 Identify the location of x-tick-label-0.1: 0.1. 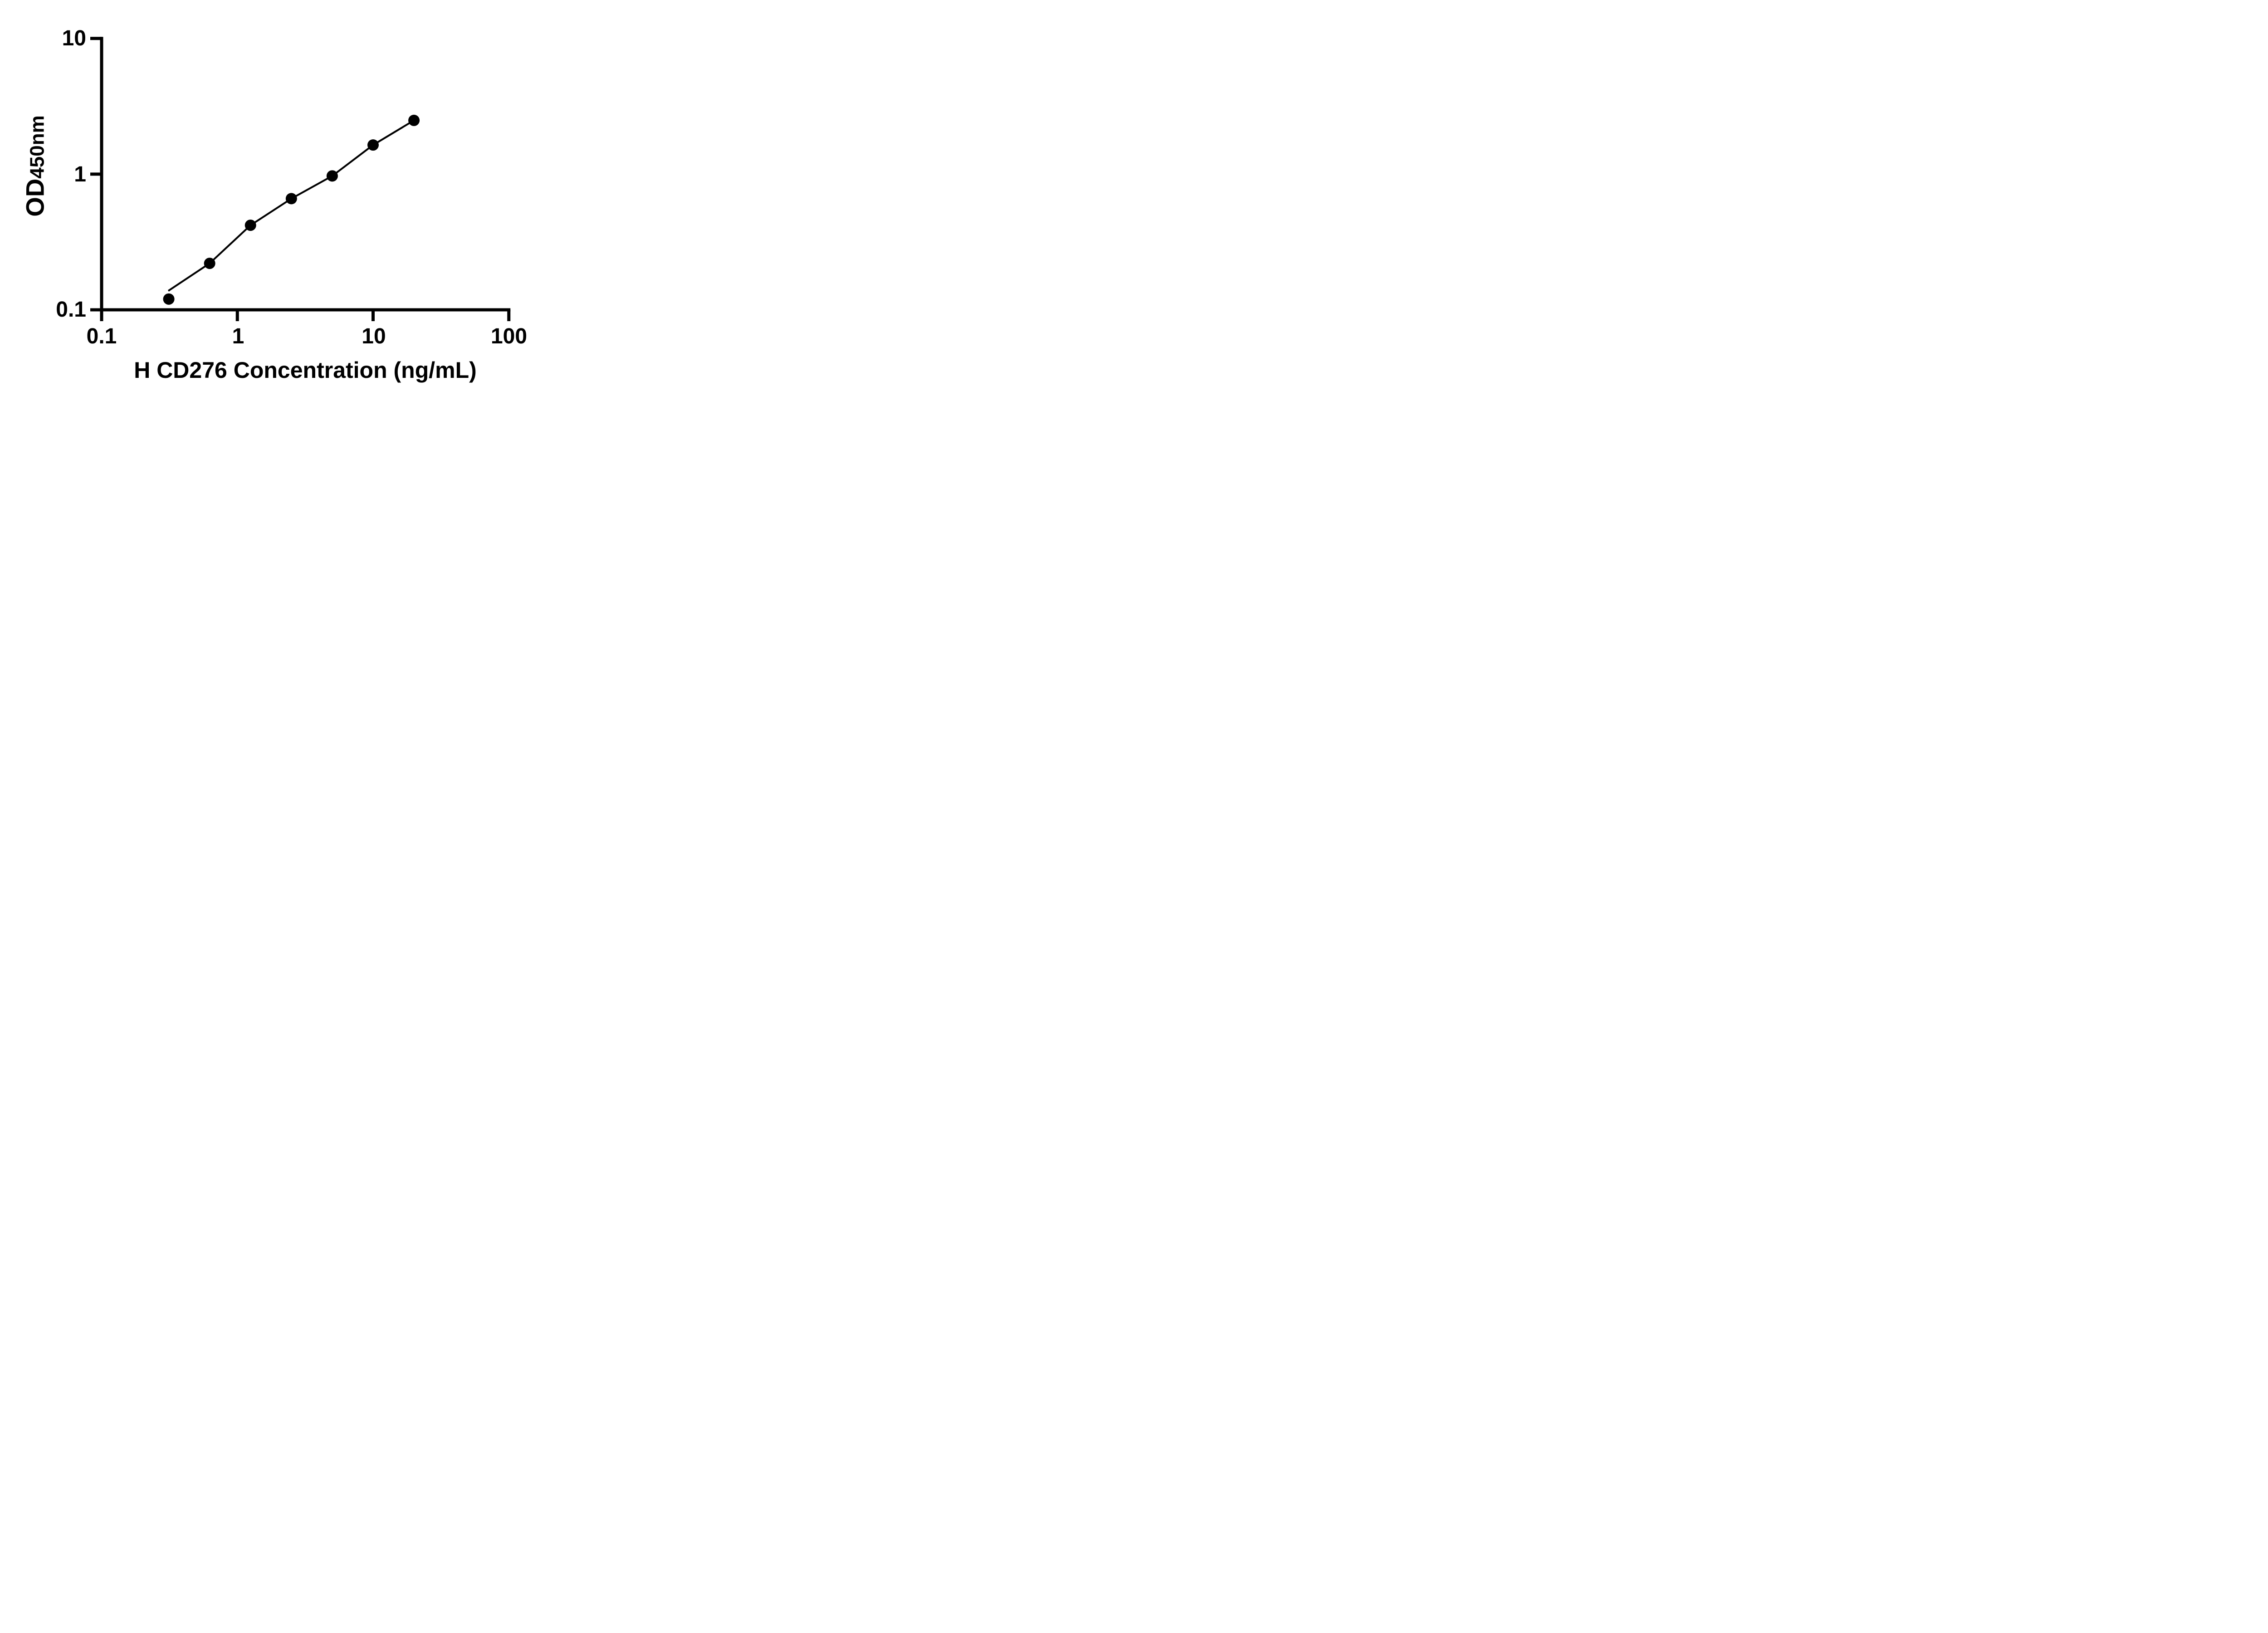
(101, 336).